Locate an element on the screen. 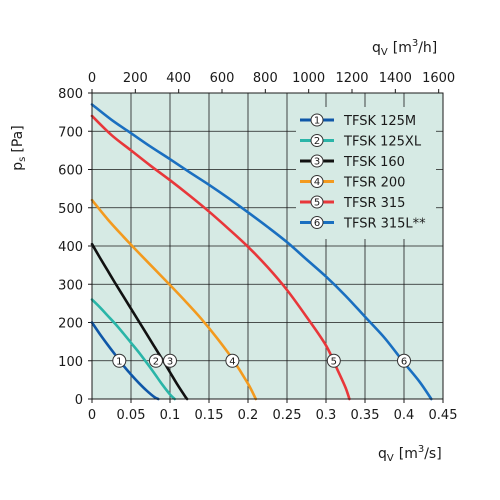 The height and width of the screenshot is (500, 500). legend-marker-label-5: 5 is located at coordinates (317, 203).